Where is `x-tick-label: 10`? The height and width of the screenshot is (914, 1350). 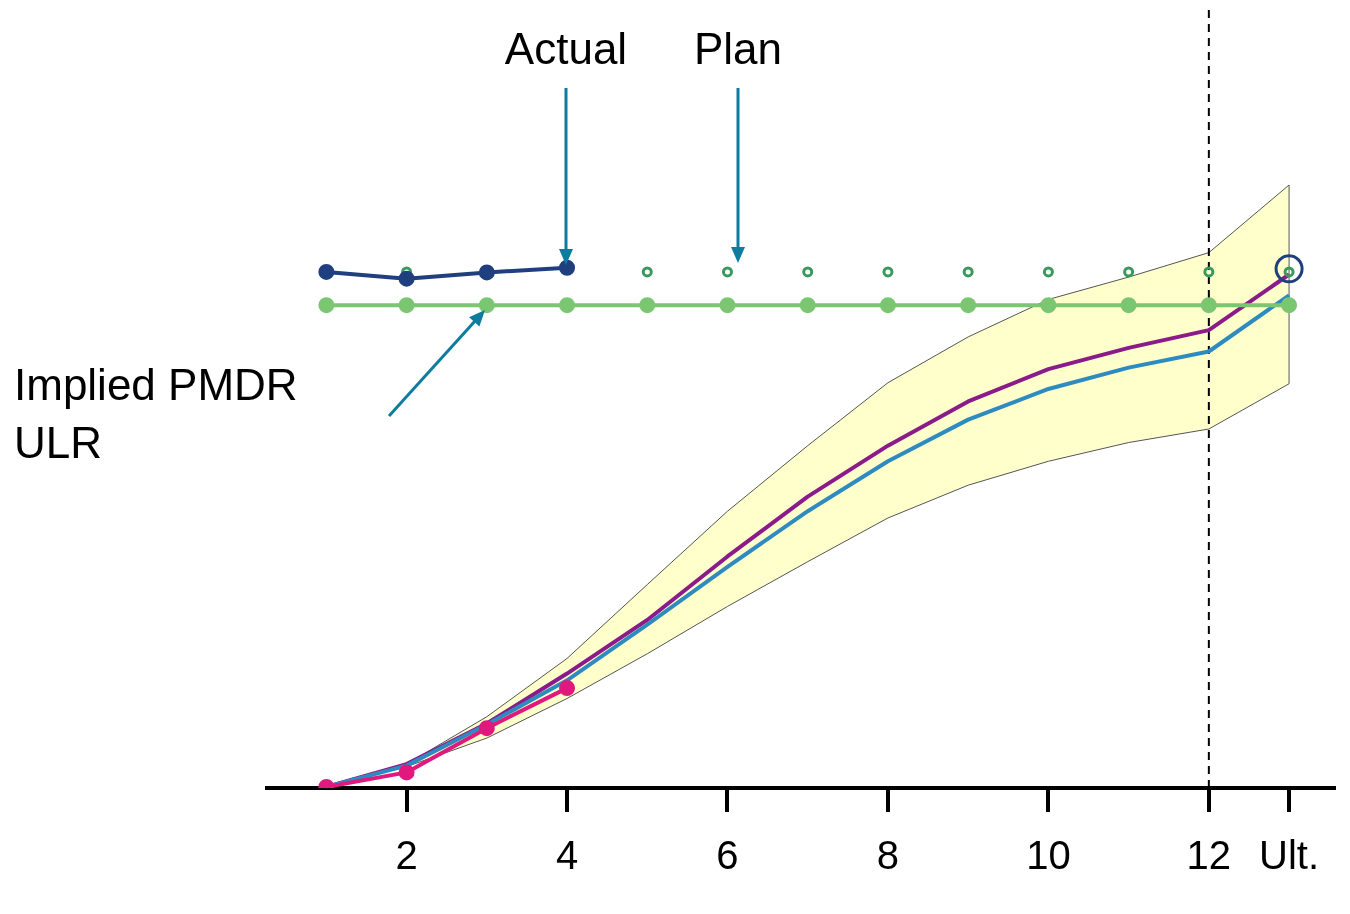
x-tick-label: 10 is located at coordinates (1048, 855).